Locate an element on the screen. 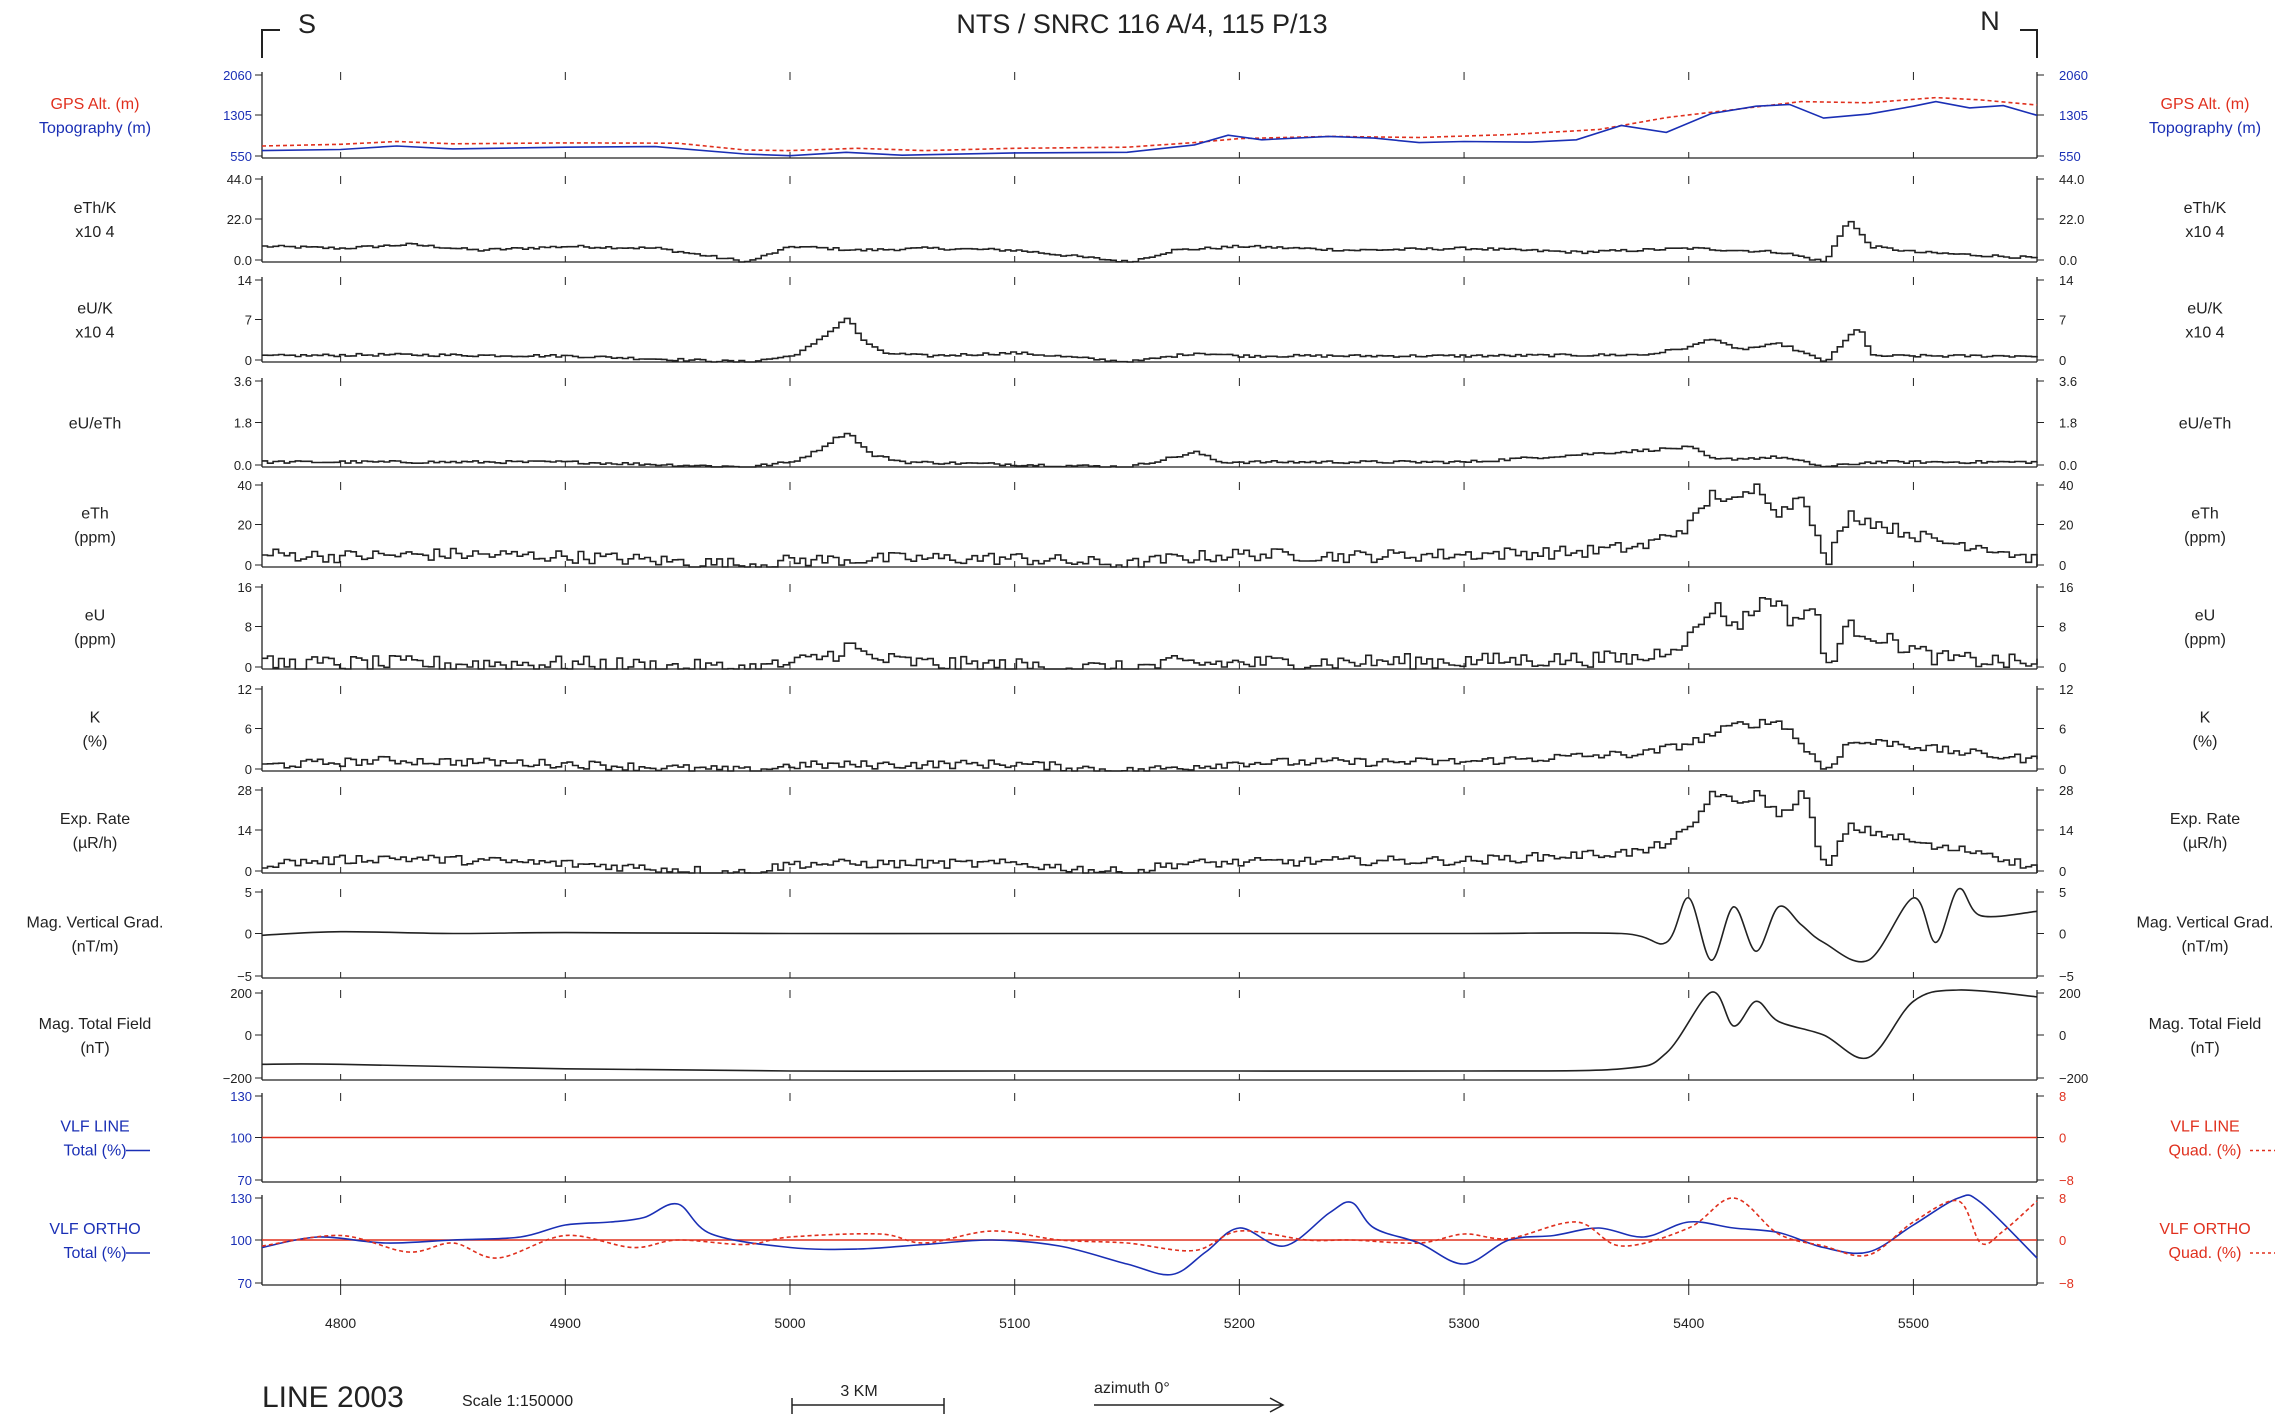  x-tick-label: 4900 is located at coordinates (565, 1323).